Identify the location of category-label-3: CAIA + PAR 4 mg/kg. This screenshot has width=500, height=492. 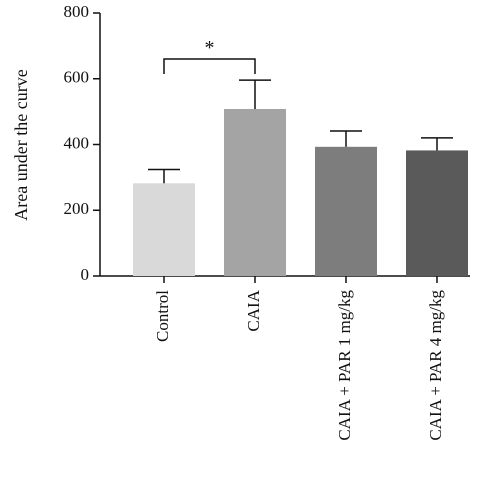
(435, 365).